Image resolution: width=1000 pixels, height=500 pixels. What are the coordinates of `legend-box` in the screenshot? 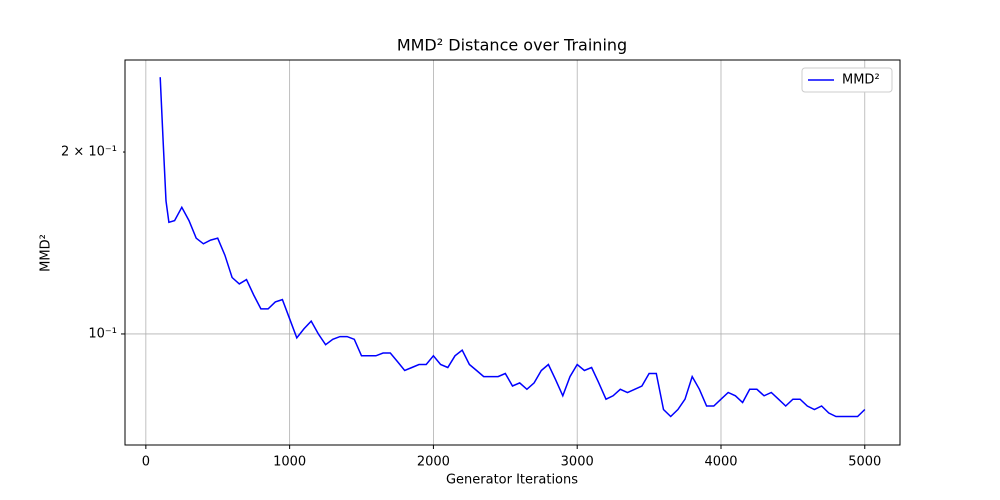 It's located at (847, 80).